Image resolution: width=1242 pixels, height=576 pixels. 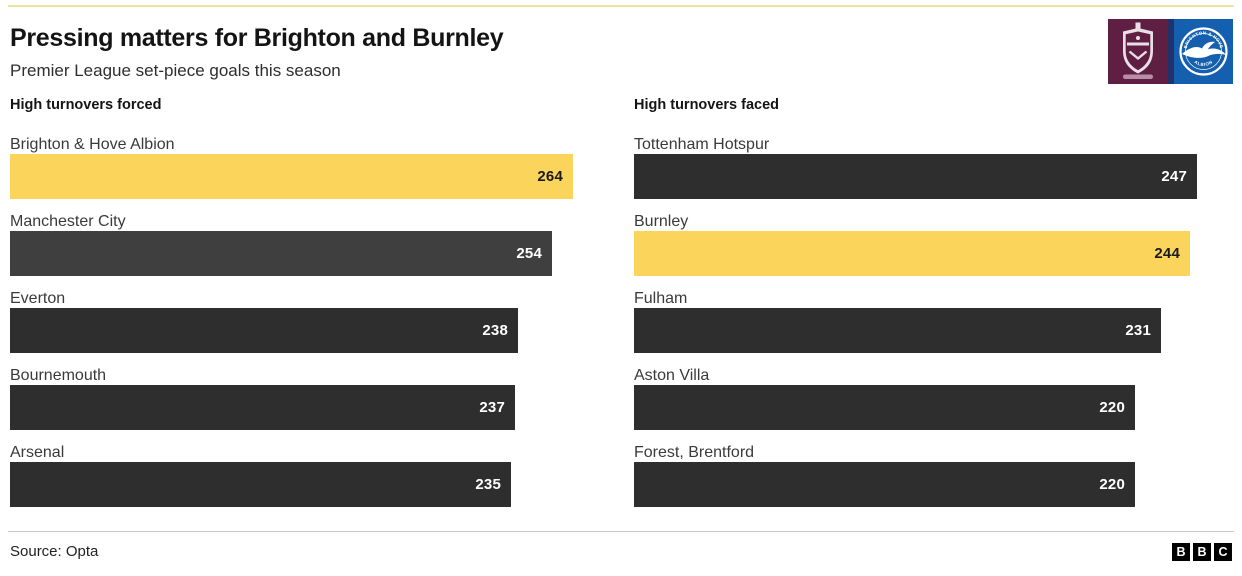 What do you see at coordinates (38, 298) in the screenshot?
I see `team-label: Everton` at bounding box center [38, 298].